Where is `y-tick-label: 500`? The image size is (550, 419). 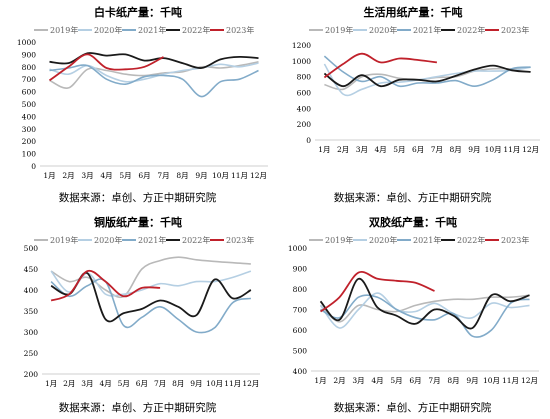
y-tick-label: 500 is located at coordinates (300, 351).